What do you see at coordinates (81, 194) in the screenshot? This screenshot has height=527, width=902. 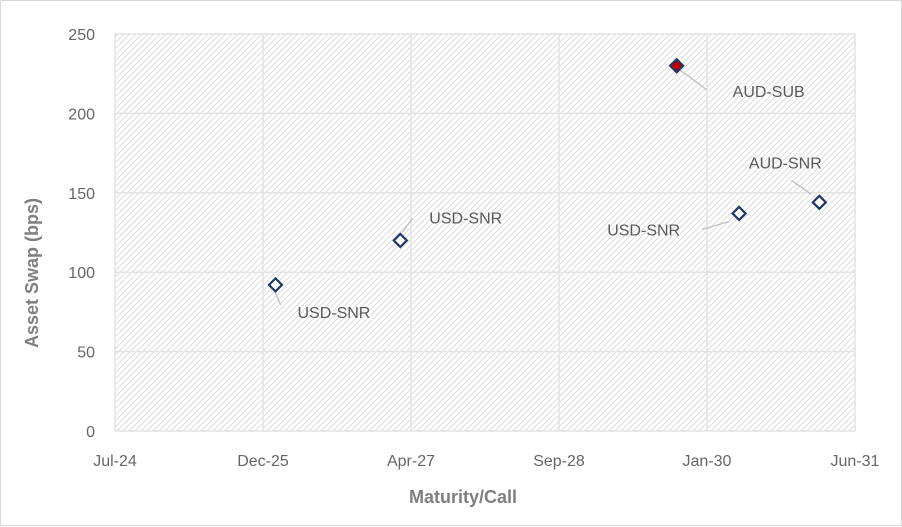 I see `y-tick-label: 150` at bounding box center [81, 194].